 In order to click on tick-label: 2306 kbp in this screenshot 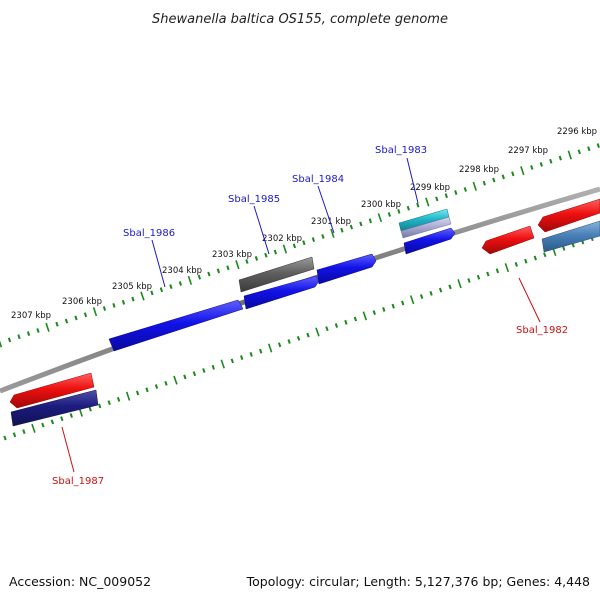, I will do `click(82, 302)`.